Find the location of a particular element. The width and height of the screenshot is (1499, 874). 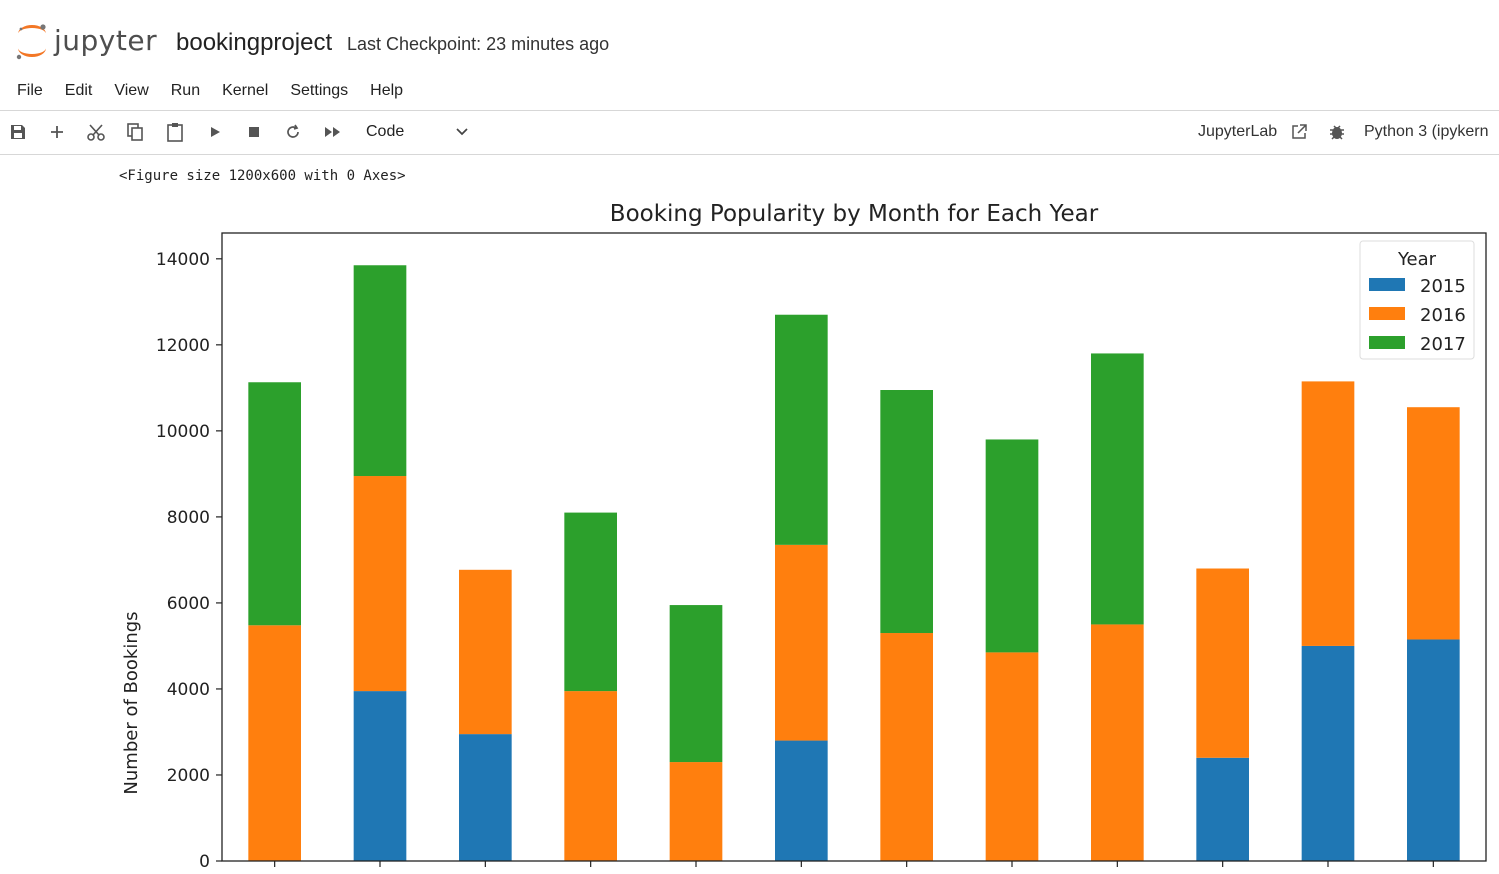

legend: Year 2015 2016 2017 is located at coordinates (1417, 300).